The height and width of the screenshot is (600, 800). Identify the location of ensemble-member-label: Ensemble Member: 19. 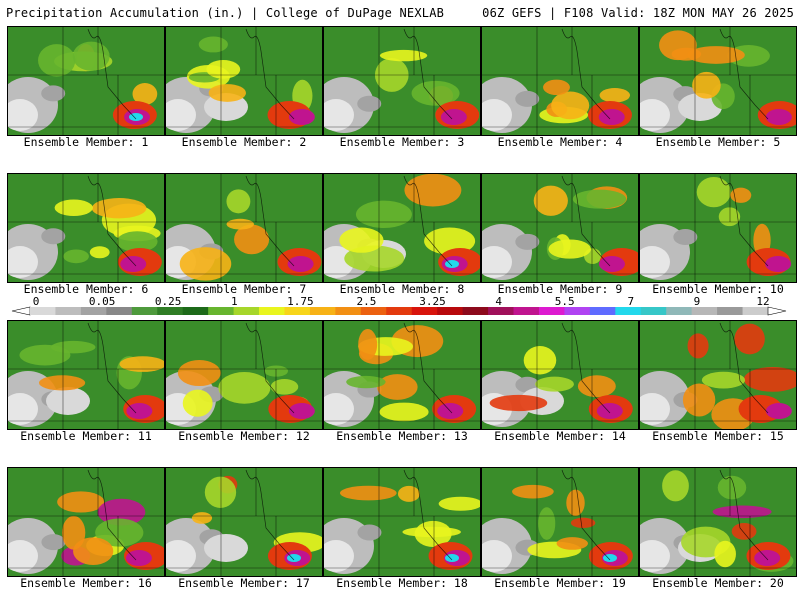
(560, 583).